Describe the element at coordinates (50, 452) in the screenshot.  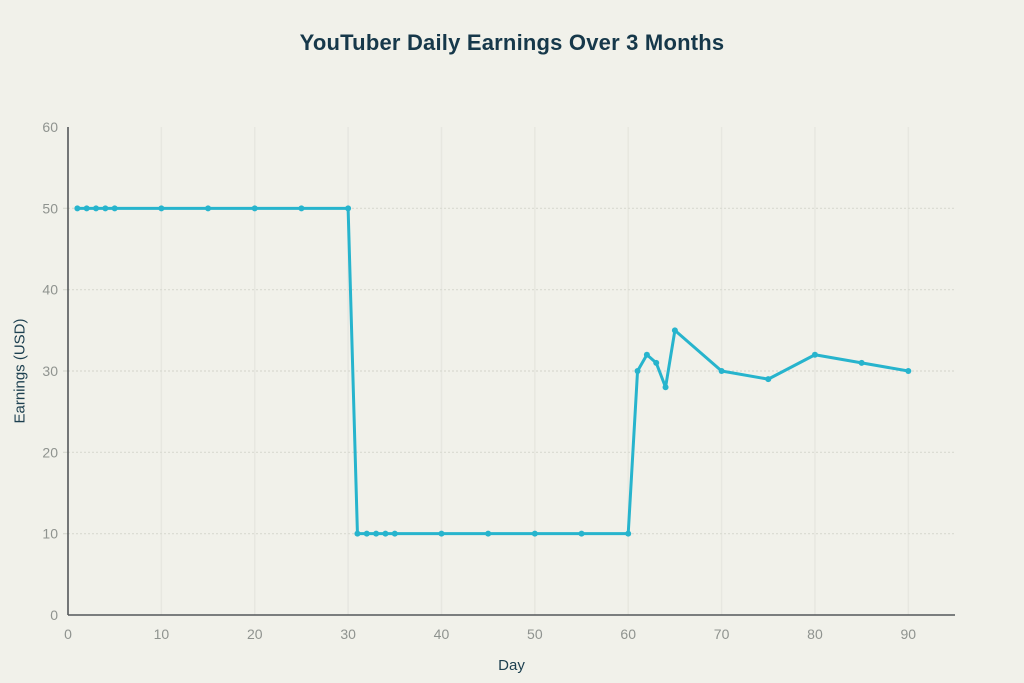
I see `y-tick-label: 20` at that location.